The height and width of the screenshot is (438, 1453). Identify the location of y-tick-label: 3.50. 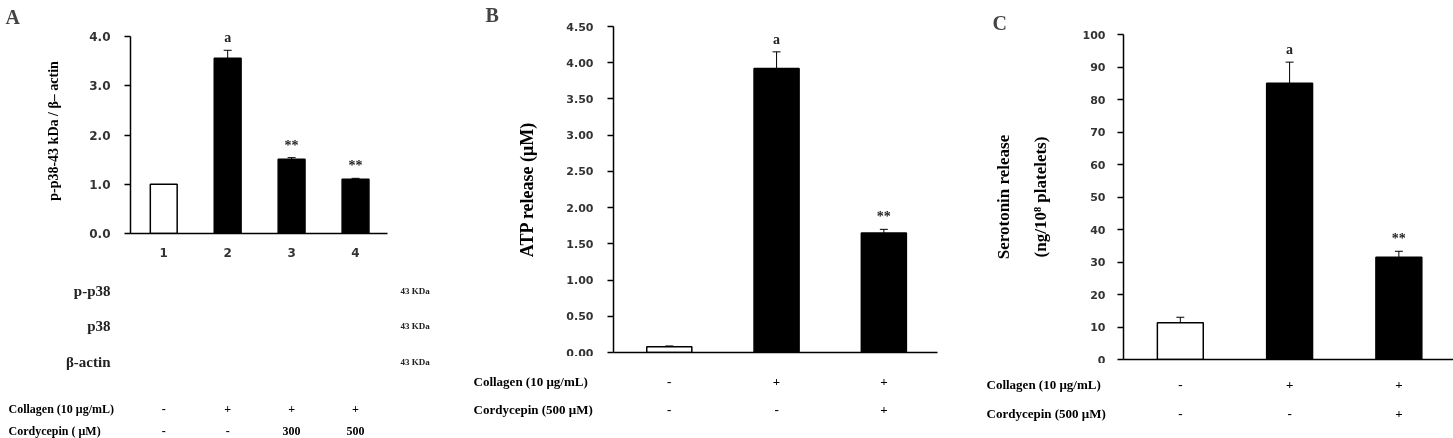
(580, 99).